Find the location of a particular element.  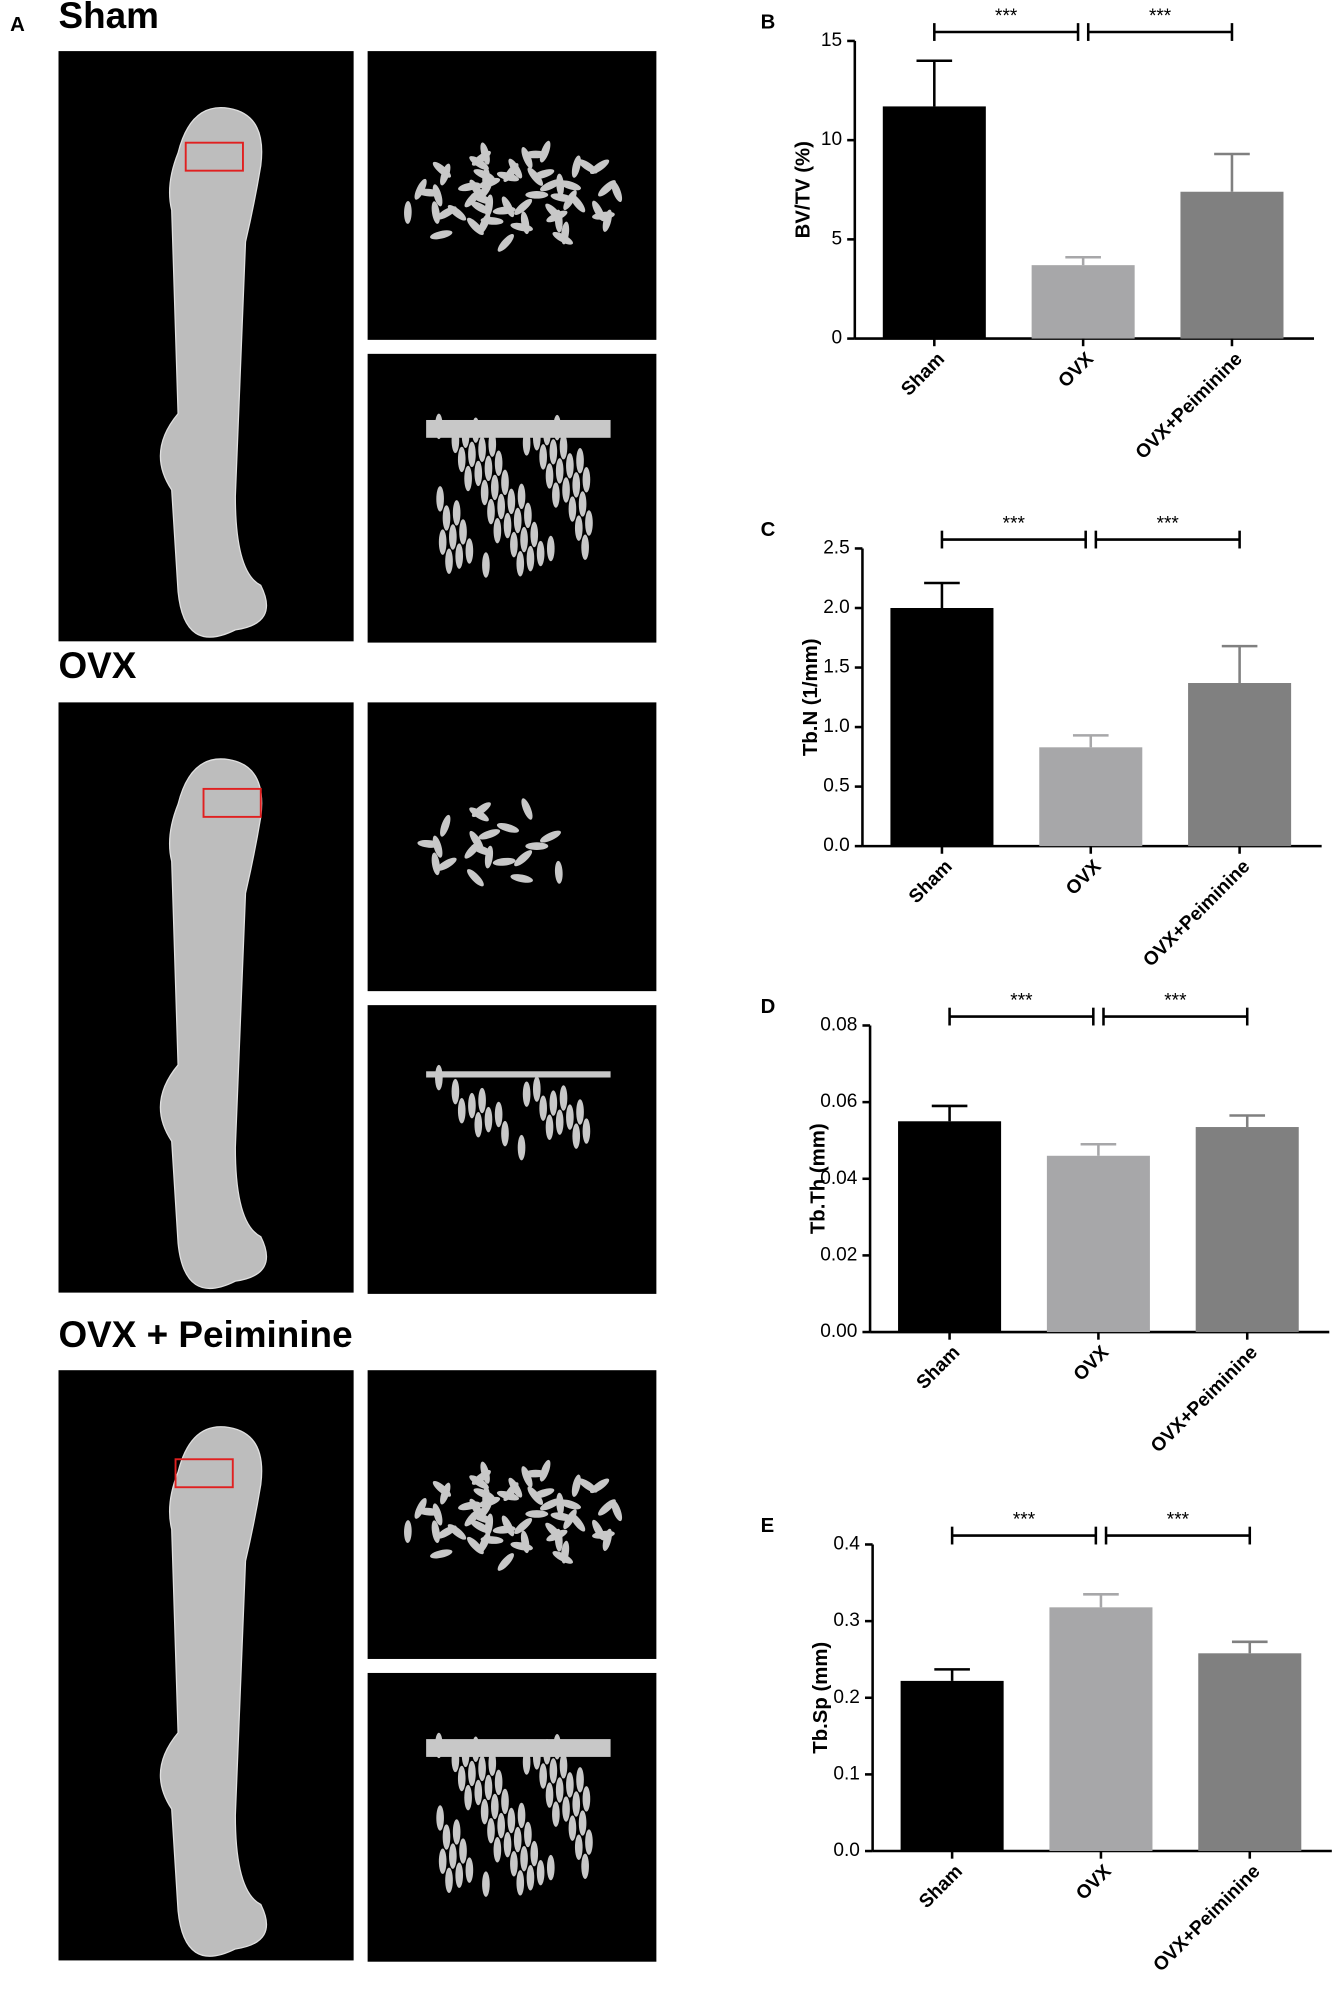

x-tick-label: Sham is located at coordinates (923, 375).